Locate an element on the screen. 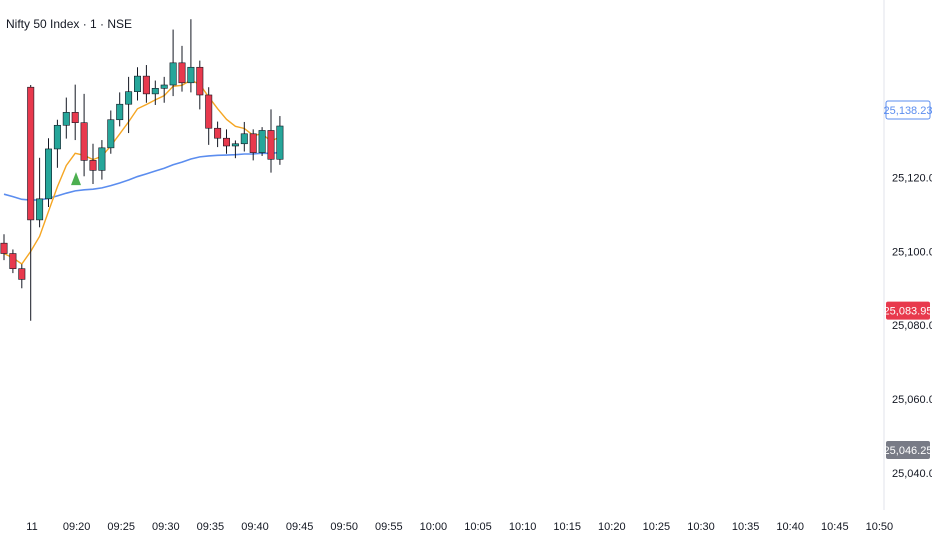 This screenshot has width=932, height=550. x-tick-label: 09:45 is located at coordinates (300, 527).